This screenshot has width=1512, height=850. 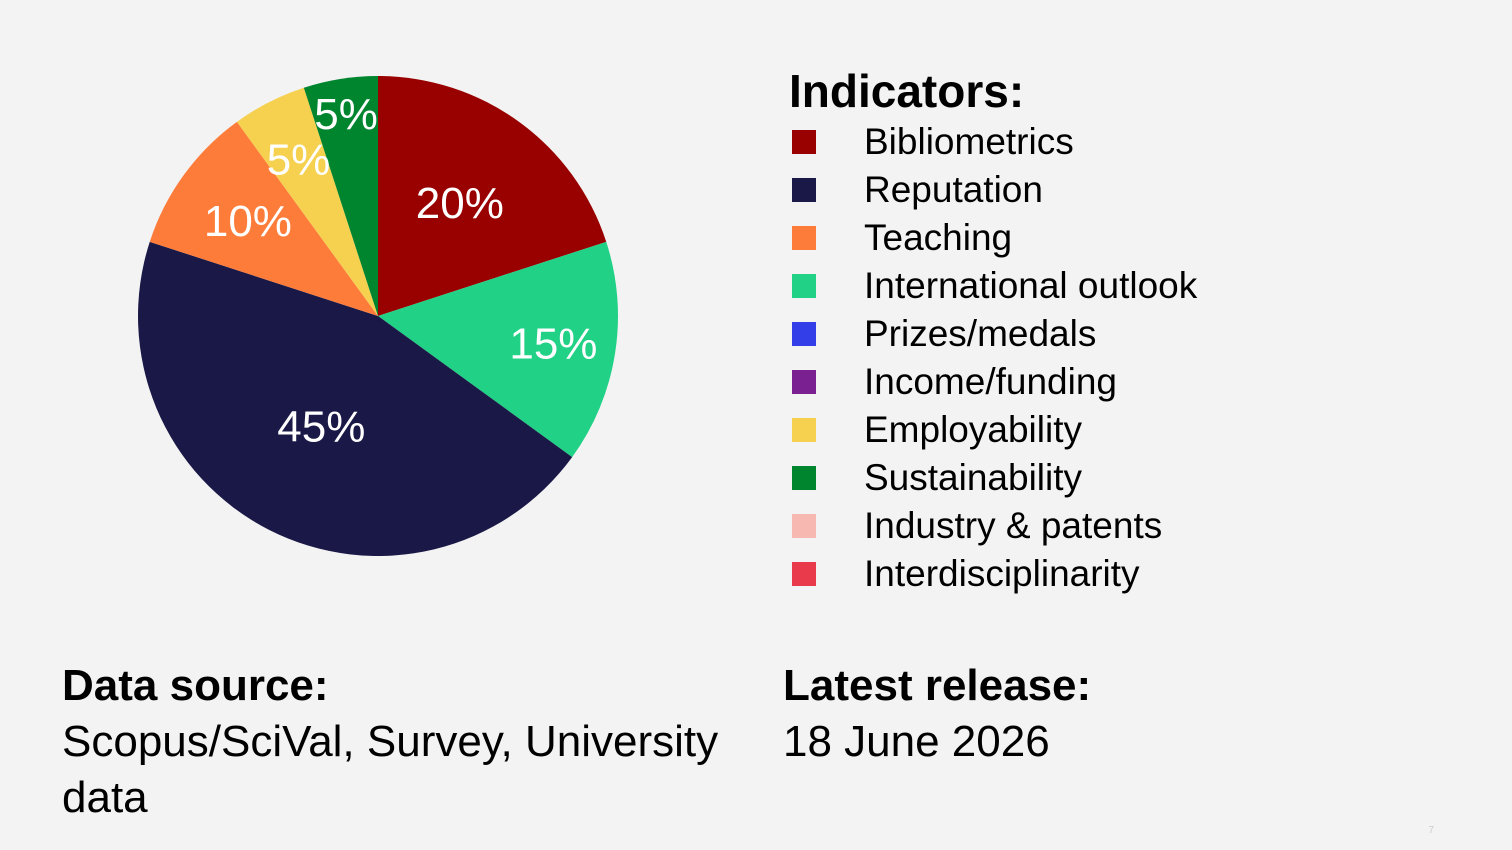 What do you see at coordinates (248, 221) in the screenshot?
I see `data-label: 10%` at bounding box center [248, 221].